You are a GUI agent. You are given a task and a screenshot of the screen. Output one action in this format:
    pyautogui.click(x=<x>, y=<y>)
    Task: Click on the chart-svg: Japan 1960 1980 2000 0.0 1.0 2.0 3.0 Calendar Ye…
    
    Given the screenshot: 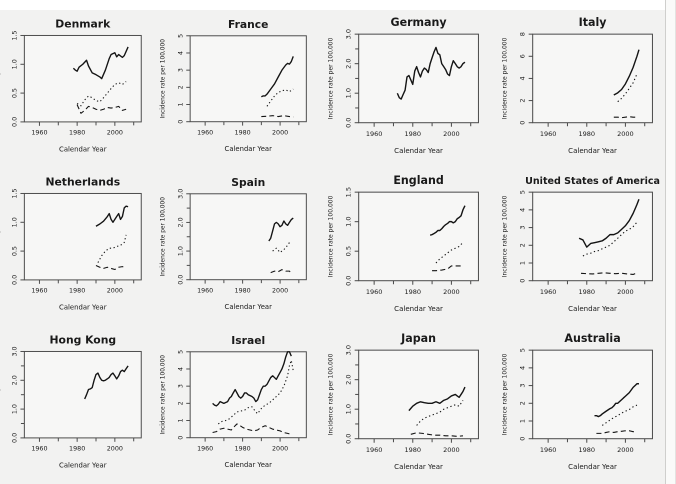 What is the action you would take?
    pyautogui.click(x=403, y=401)
    